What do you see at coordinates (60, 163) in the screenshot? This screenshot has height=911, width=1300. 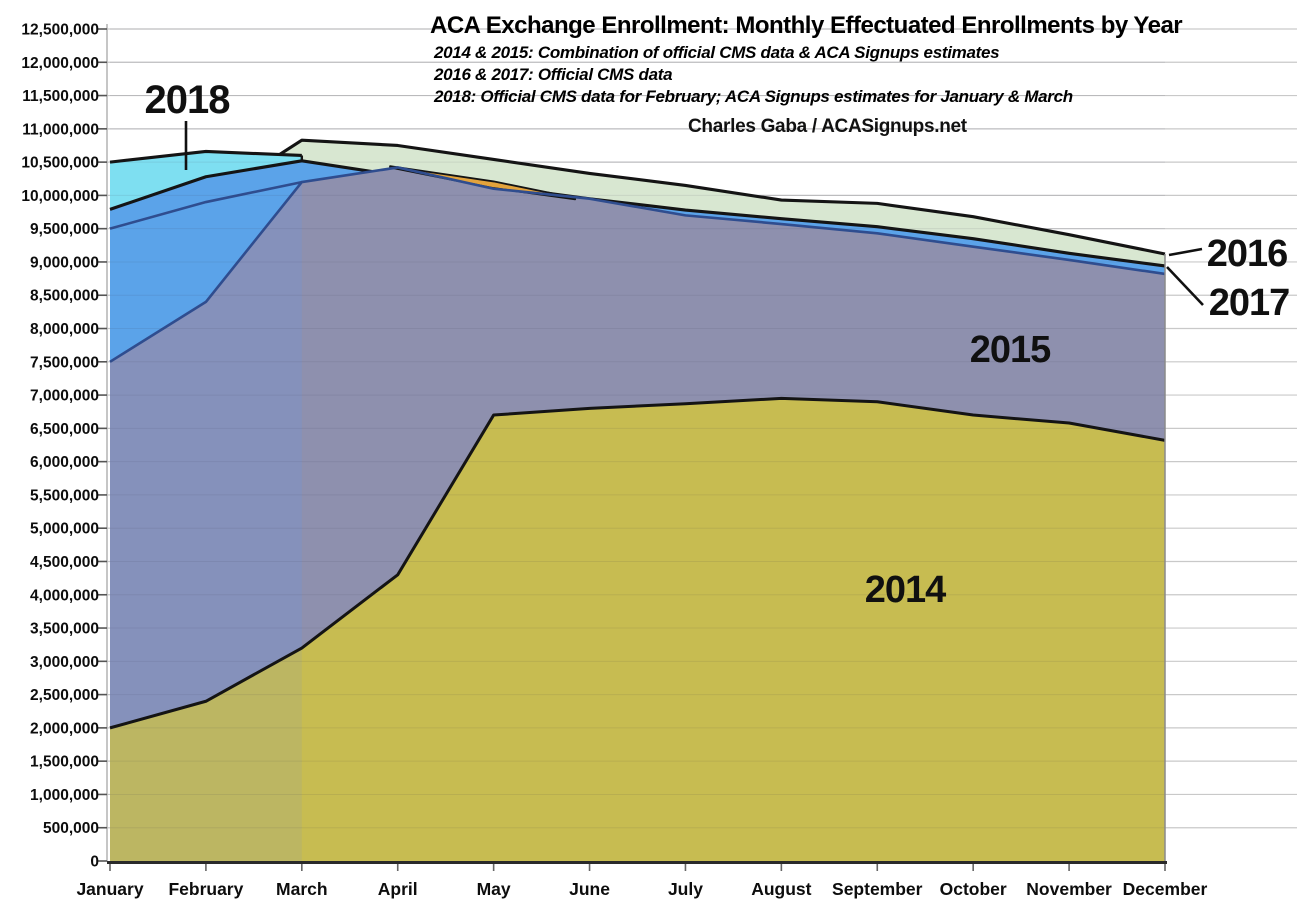 I see `y-axis-label: 10,500,000` at bounding box center [60, 163].